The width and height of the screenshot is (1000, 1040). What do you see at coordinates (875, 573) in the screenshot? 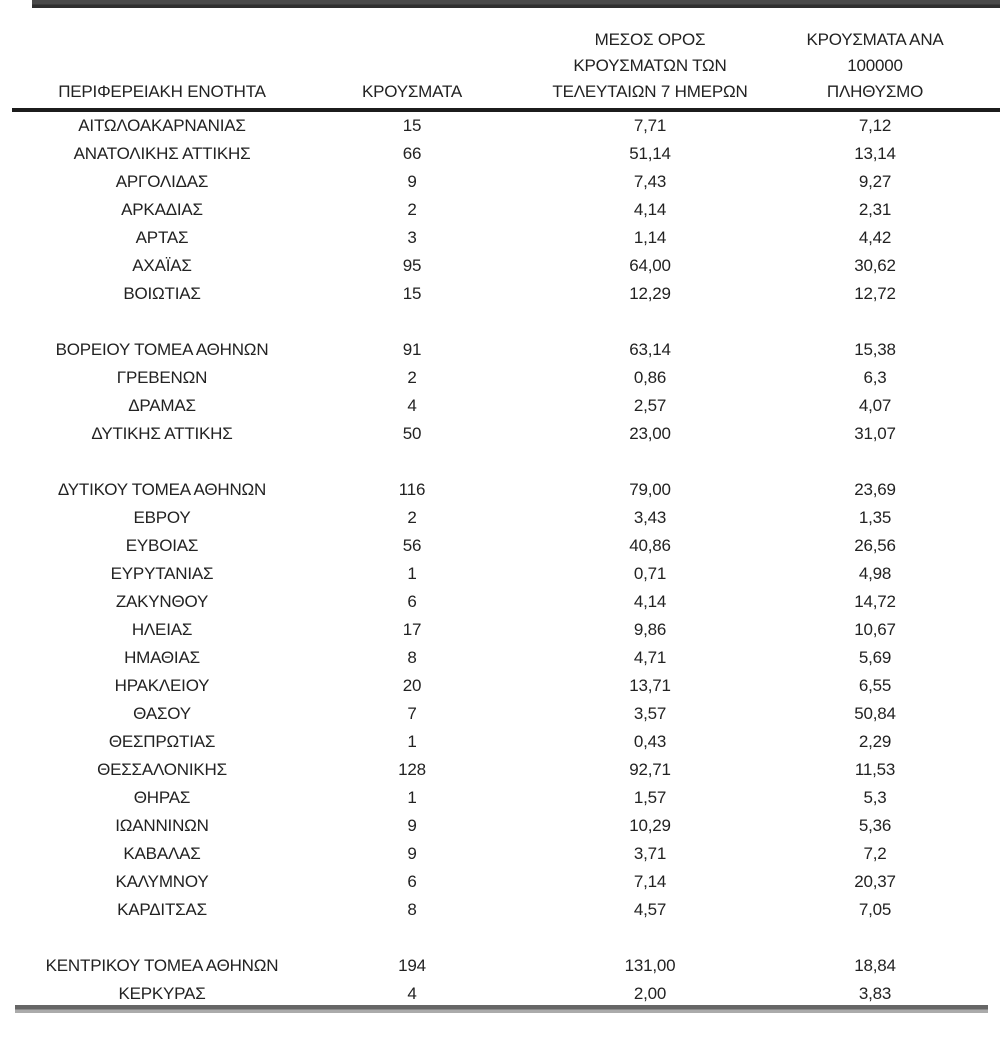
I see `table-cell: 4,98` at bounding box center [875, 573].